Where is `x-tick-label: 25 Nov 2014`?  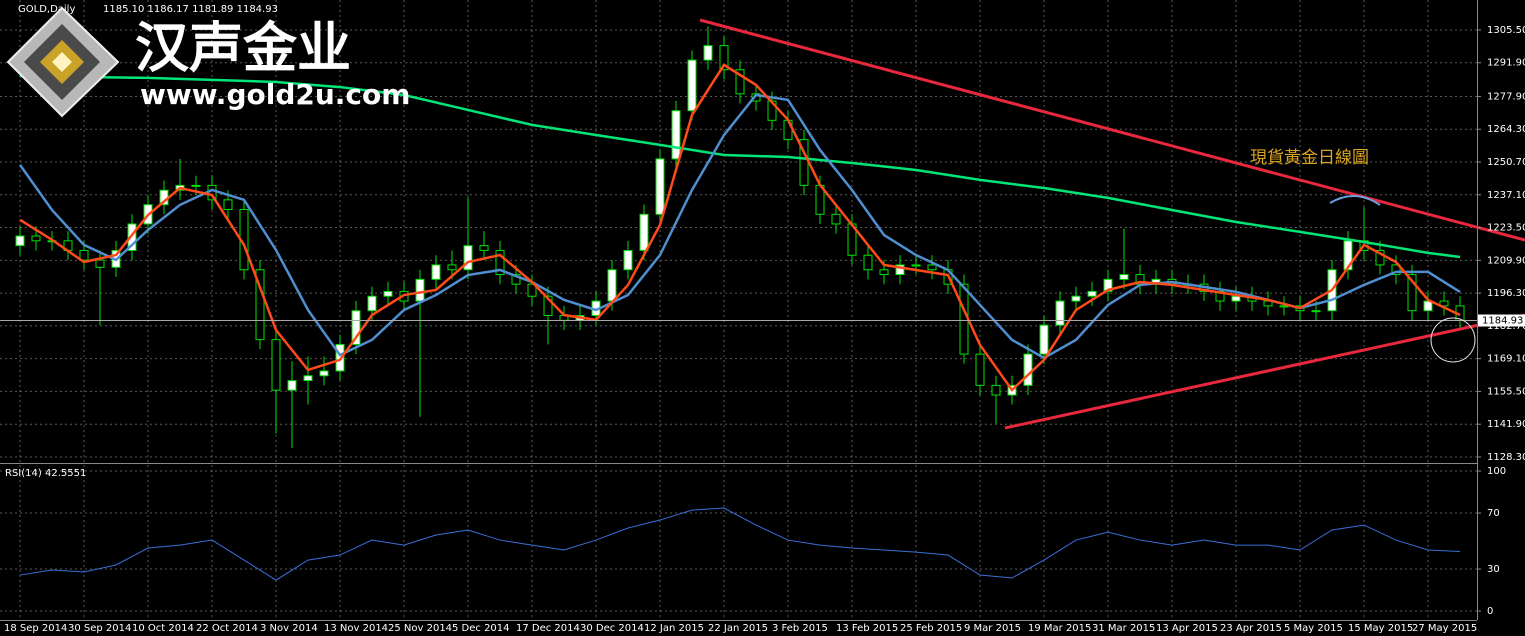 x-tick-label: 25 Nov 2014 is located at coordinates (420, 628).